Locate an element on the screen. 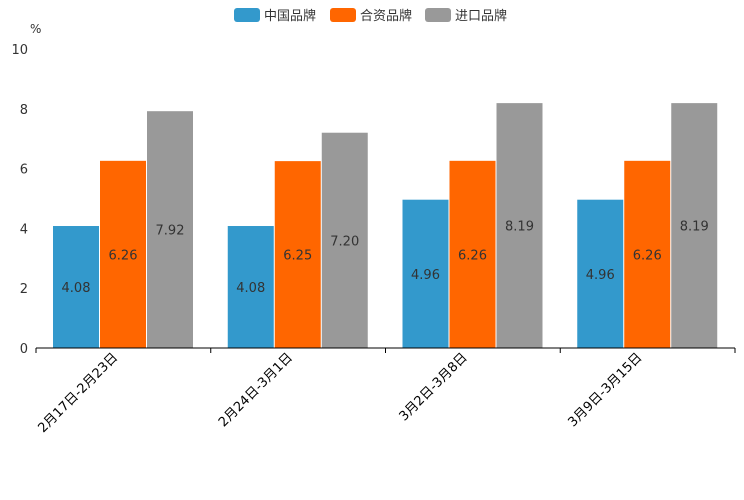 The height and width of the screenshot is (500, 744). bar-value-label: 6.25 is located at coordinates (297, 256).